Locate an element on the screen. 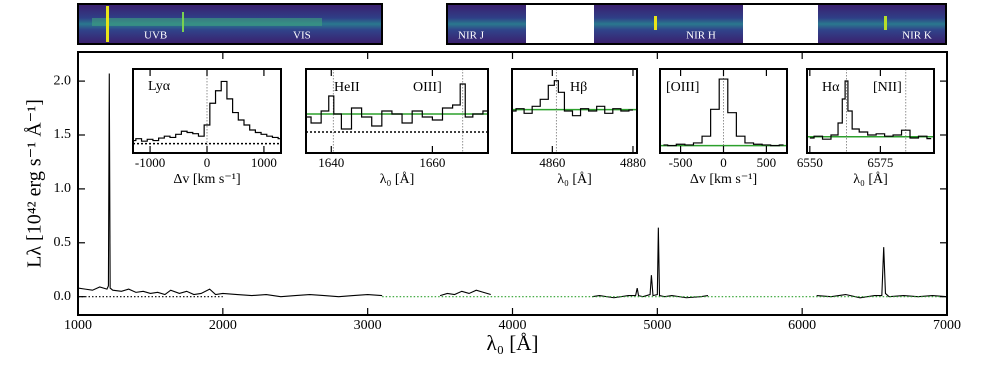 Image resolution: width=986 pixels, height=365 pixels. y-tick-label: 0.0 is located at coordinates (63, 296).